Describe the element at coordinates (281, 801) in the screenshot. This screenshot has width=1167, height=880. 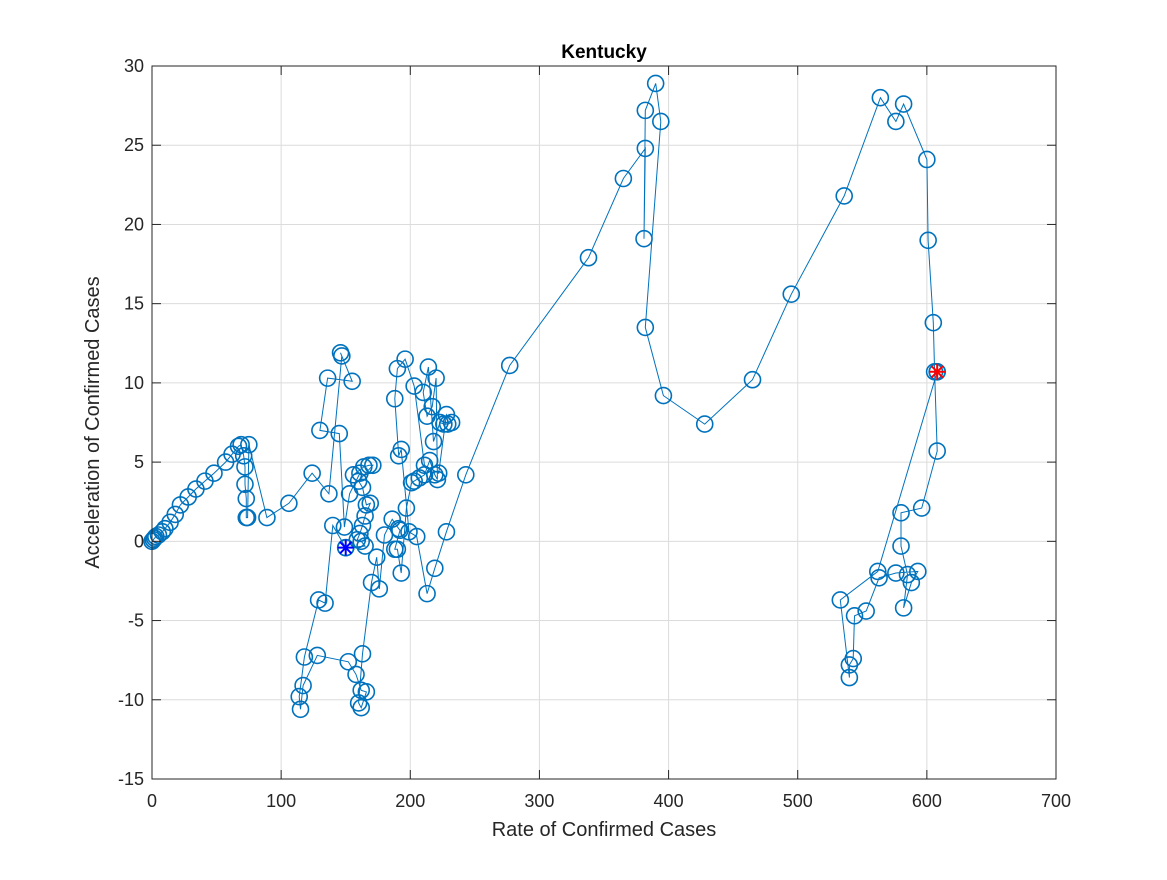
I see `x-tick-label: 100` at that location.